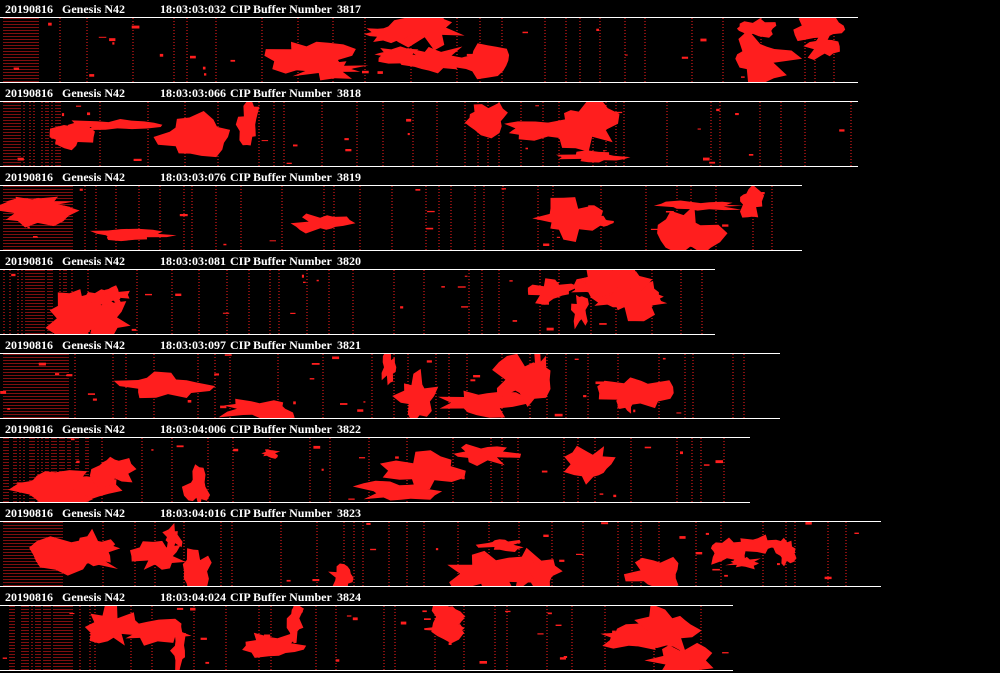  What do you see at coordinates (193, 513) in the screenshot?
I see `buffer-time: 18:03:04:016` at bounding box center [193, 513].